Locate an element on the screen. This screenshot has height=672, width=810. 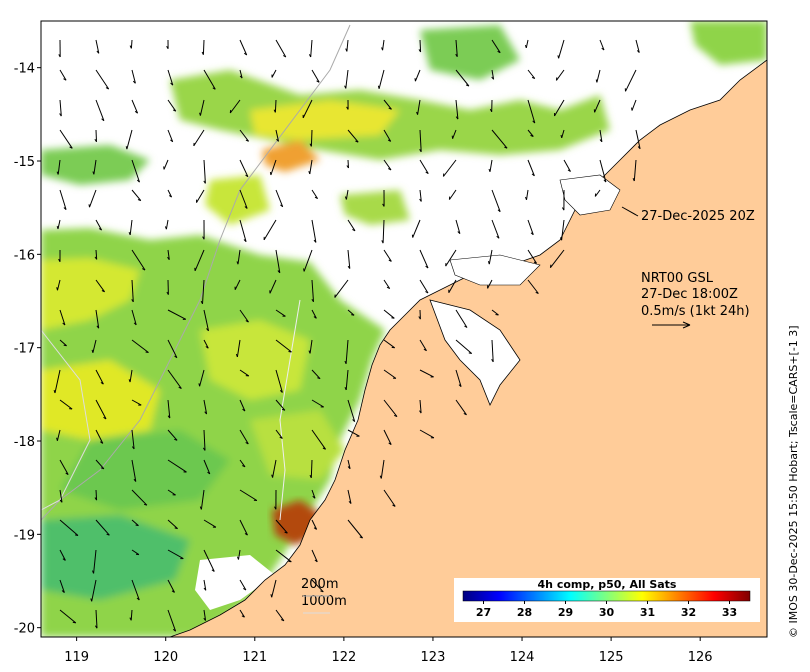
current-label-3: 0.5m/s (1kt 24h) is located at coordinates (695, 311).